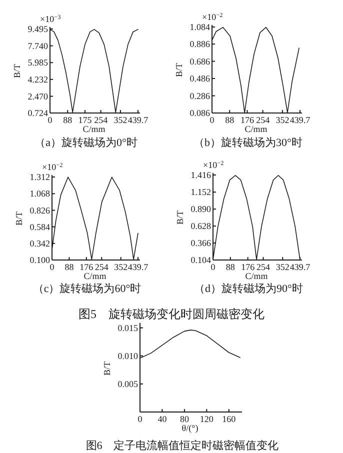 This screenshot has width=343, height=453. What do you see at coordinates (201, 243) in the screenshot?
I see `y-tick-label: 0.366` at bounding box center [201, 243].